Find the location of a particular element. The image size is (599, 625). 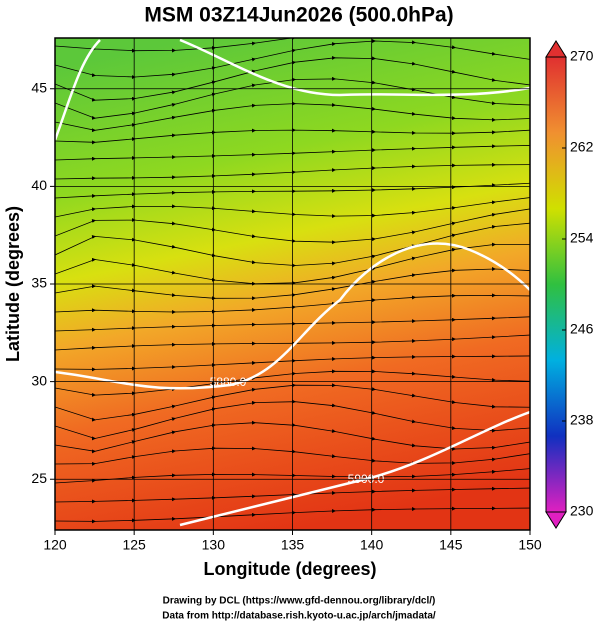

x-tick-label: 140 is located at coordinates (372, 545).